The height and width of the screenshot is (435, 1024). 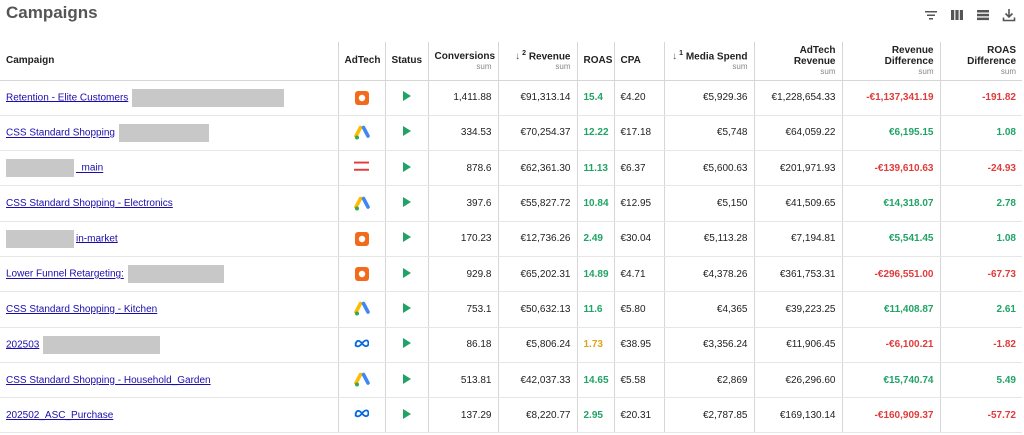 I want to click on sort-order-badge: 2, so click(x=524, y=54).